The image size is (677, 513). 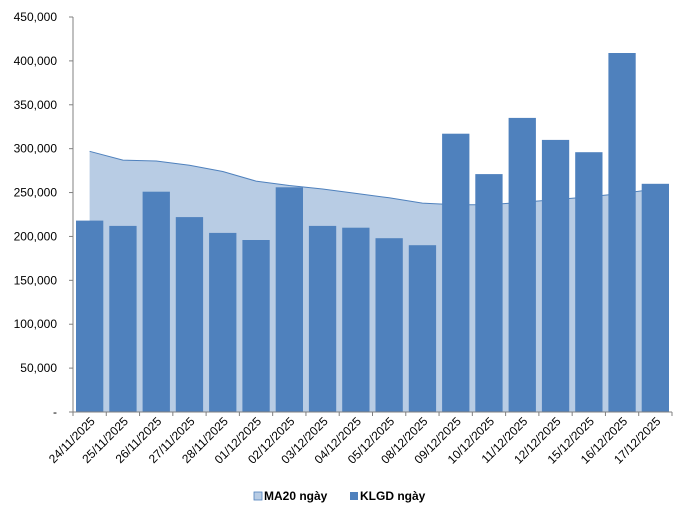 What do you see at coordinates (393, 496) in the screenshot?
I see `legend-label-klgd: KLGD ngày` at bounding box center [393, 496].